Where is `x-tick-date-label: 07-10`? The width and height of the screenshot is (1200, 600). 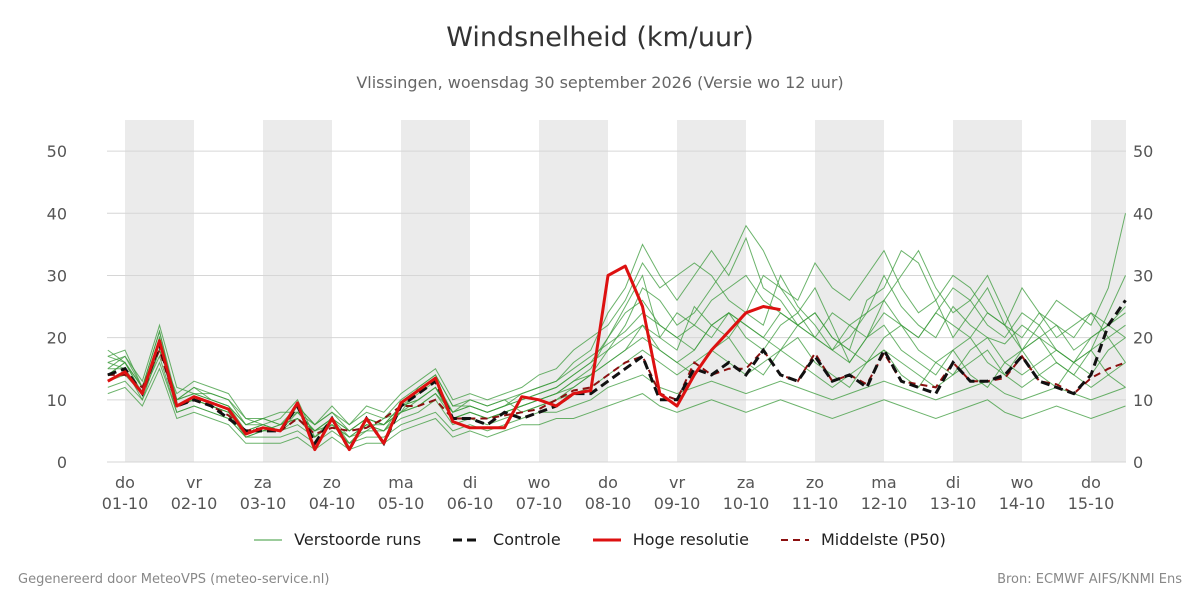 x-tick-date-label: 07-10 is located at coordinates (539, 503).